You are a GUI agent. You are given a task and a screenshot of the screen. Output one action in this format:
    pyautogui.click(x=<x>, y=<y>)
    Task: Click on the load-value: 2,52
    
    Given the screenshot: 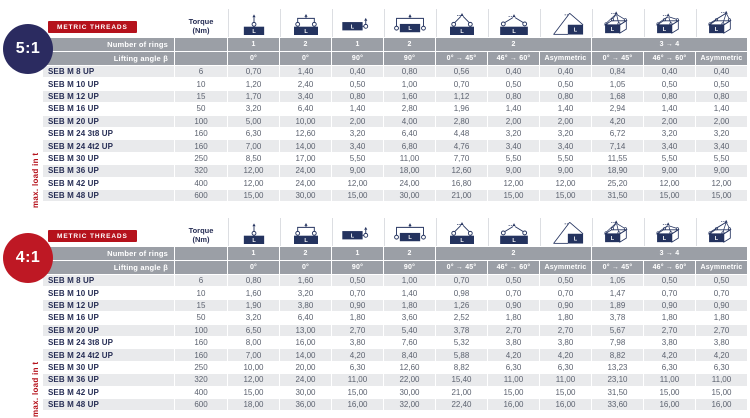 What is the action you would take?
    pyautogui.click(x=461, y=318)
    